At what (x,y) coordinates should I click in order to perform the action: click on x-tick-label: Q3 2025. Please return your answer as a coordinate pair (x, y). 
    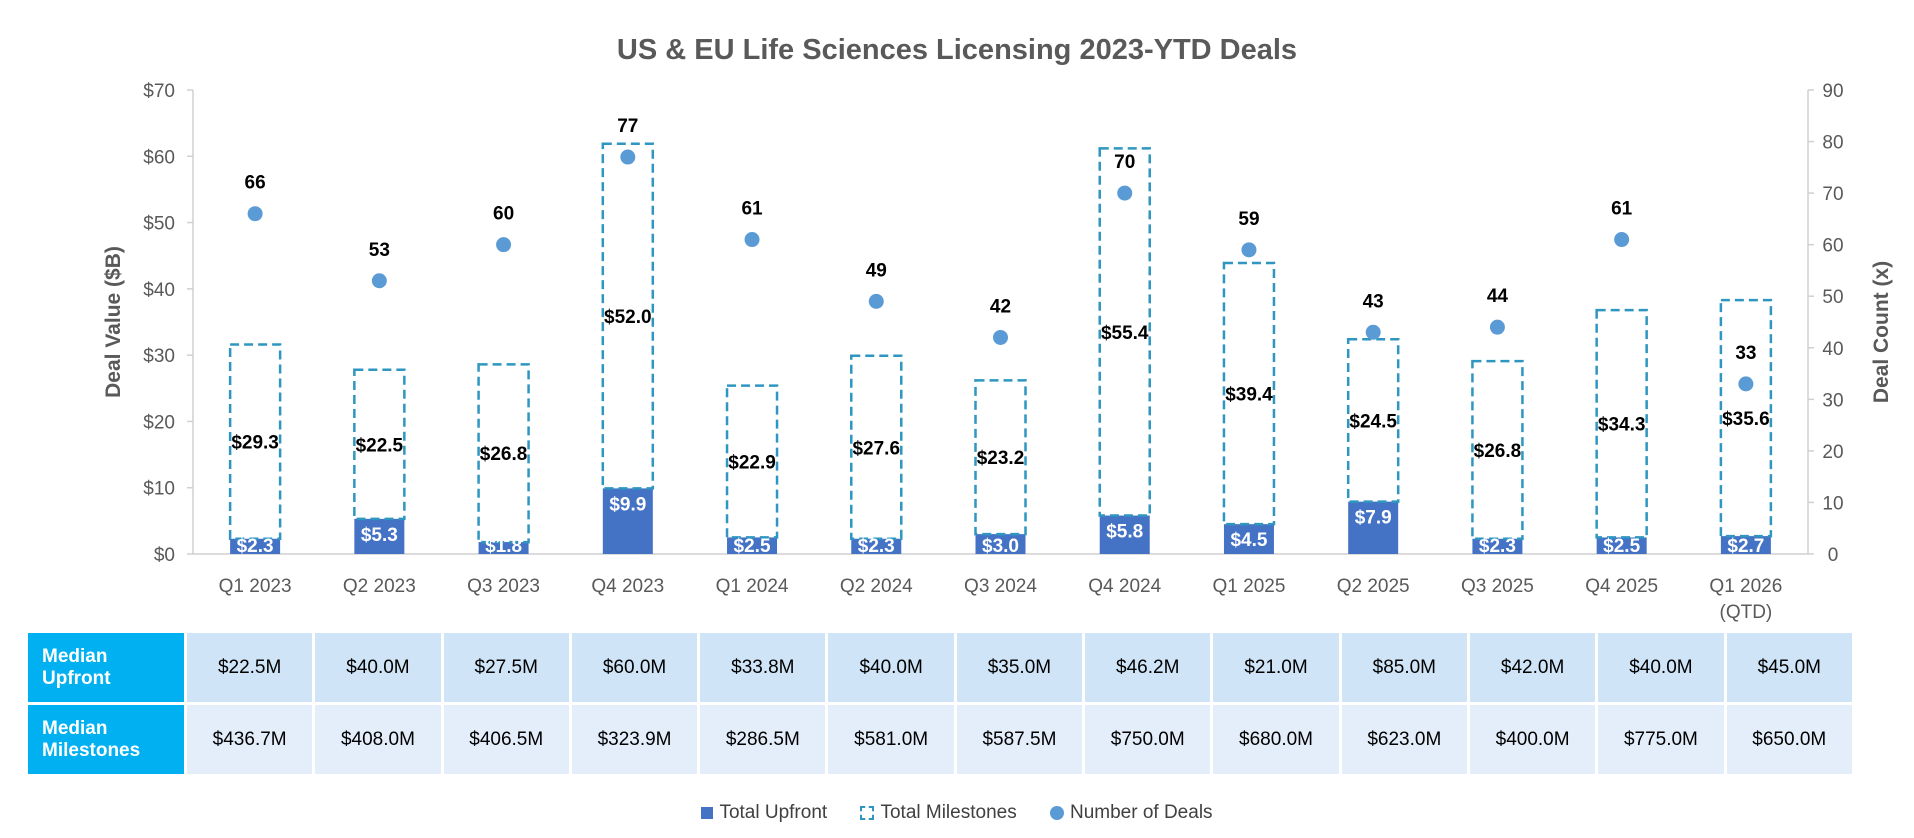
    Looking at the image, I should click on (1497, 586).